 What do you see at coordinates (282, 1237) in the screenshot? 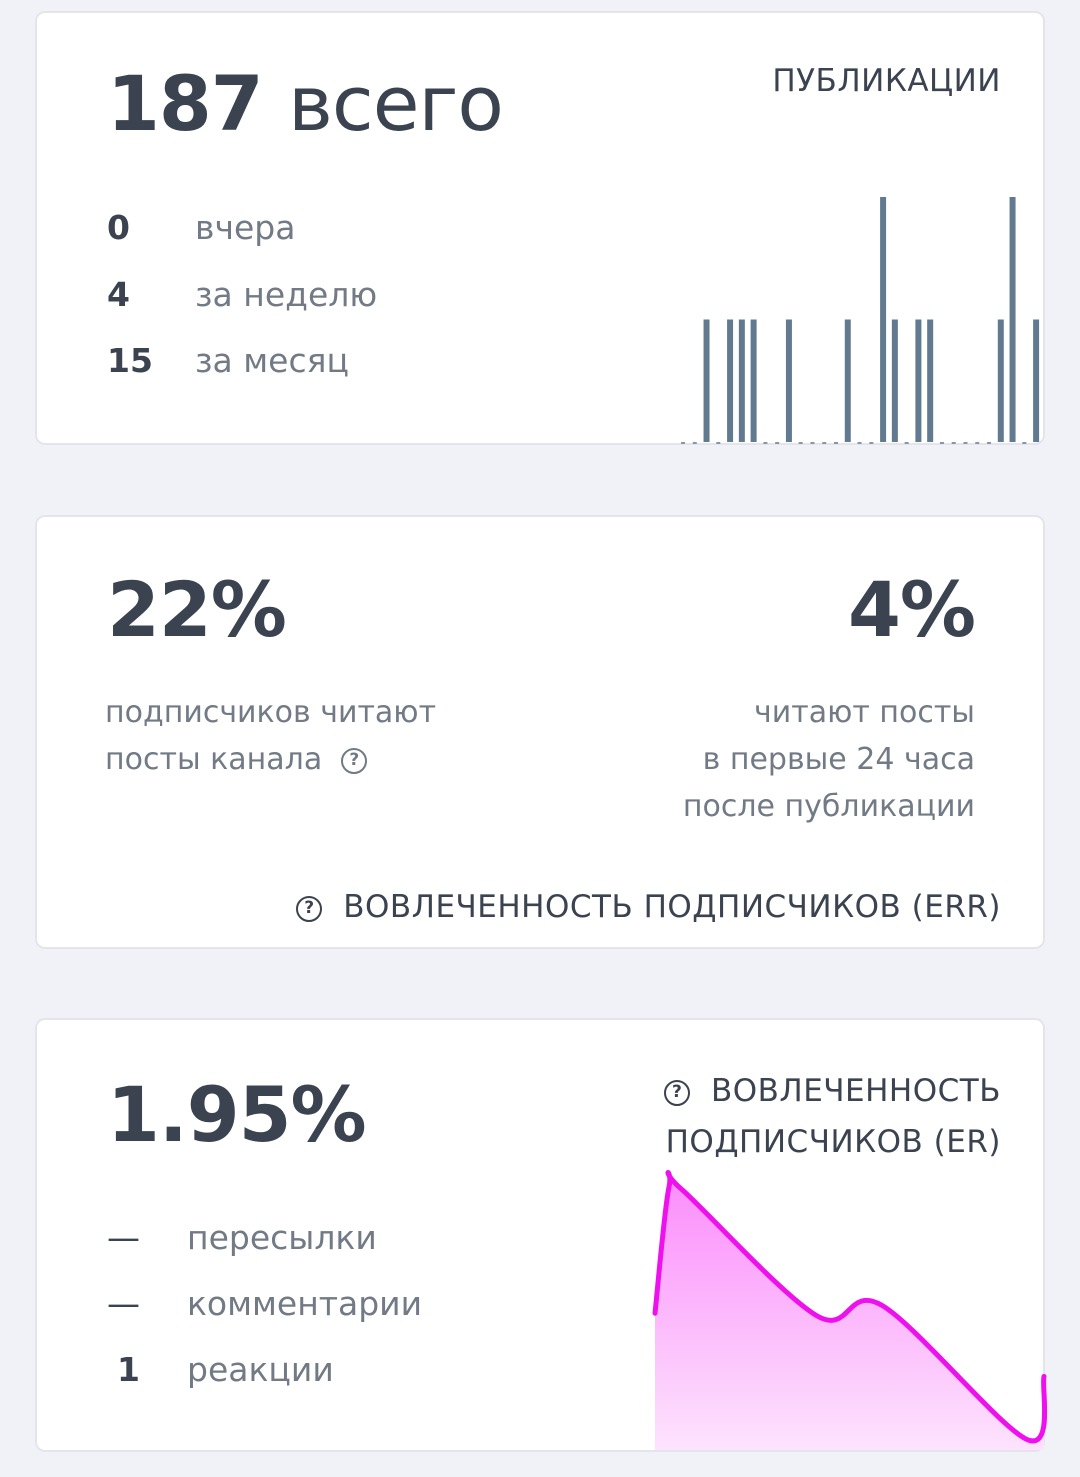
I see `stat-label: пересылки` at bounding box center [282, 1237].